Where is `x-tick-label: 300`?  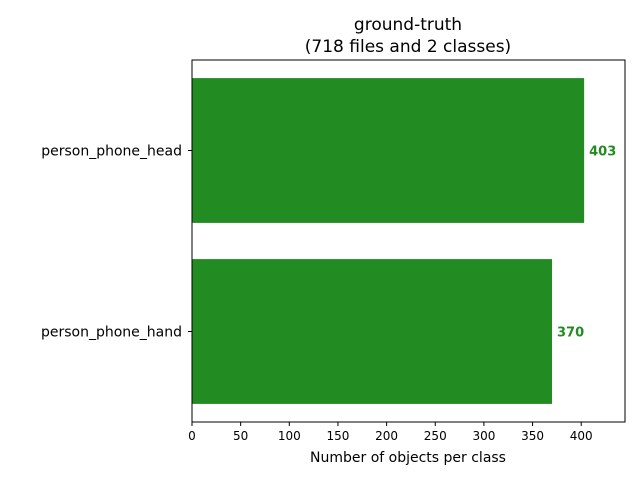
x-tick-label: 300 is located at coordinates (483, 436).